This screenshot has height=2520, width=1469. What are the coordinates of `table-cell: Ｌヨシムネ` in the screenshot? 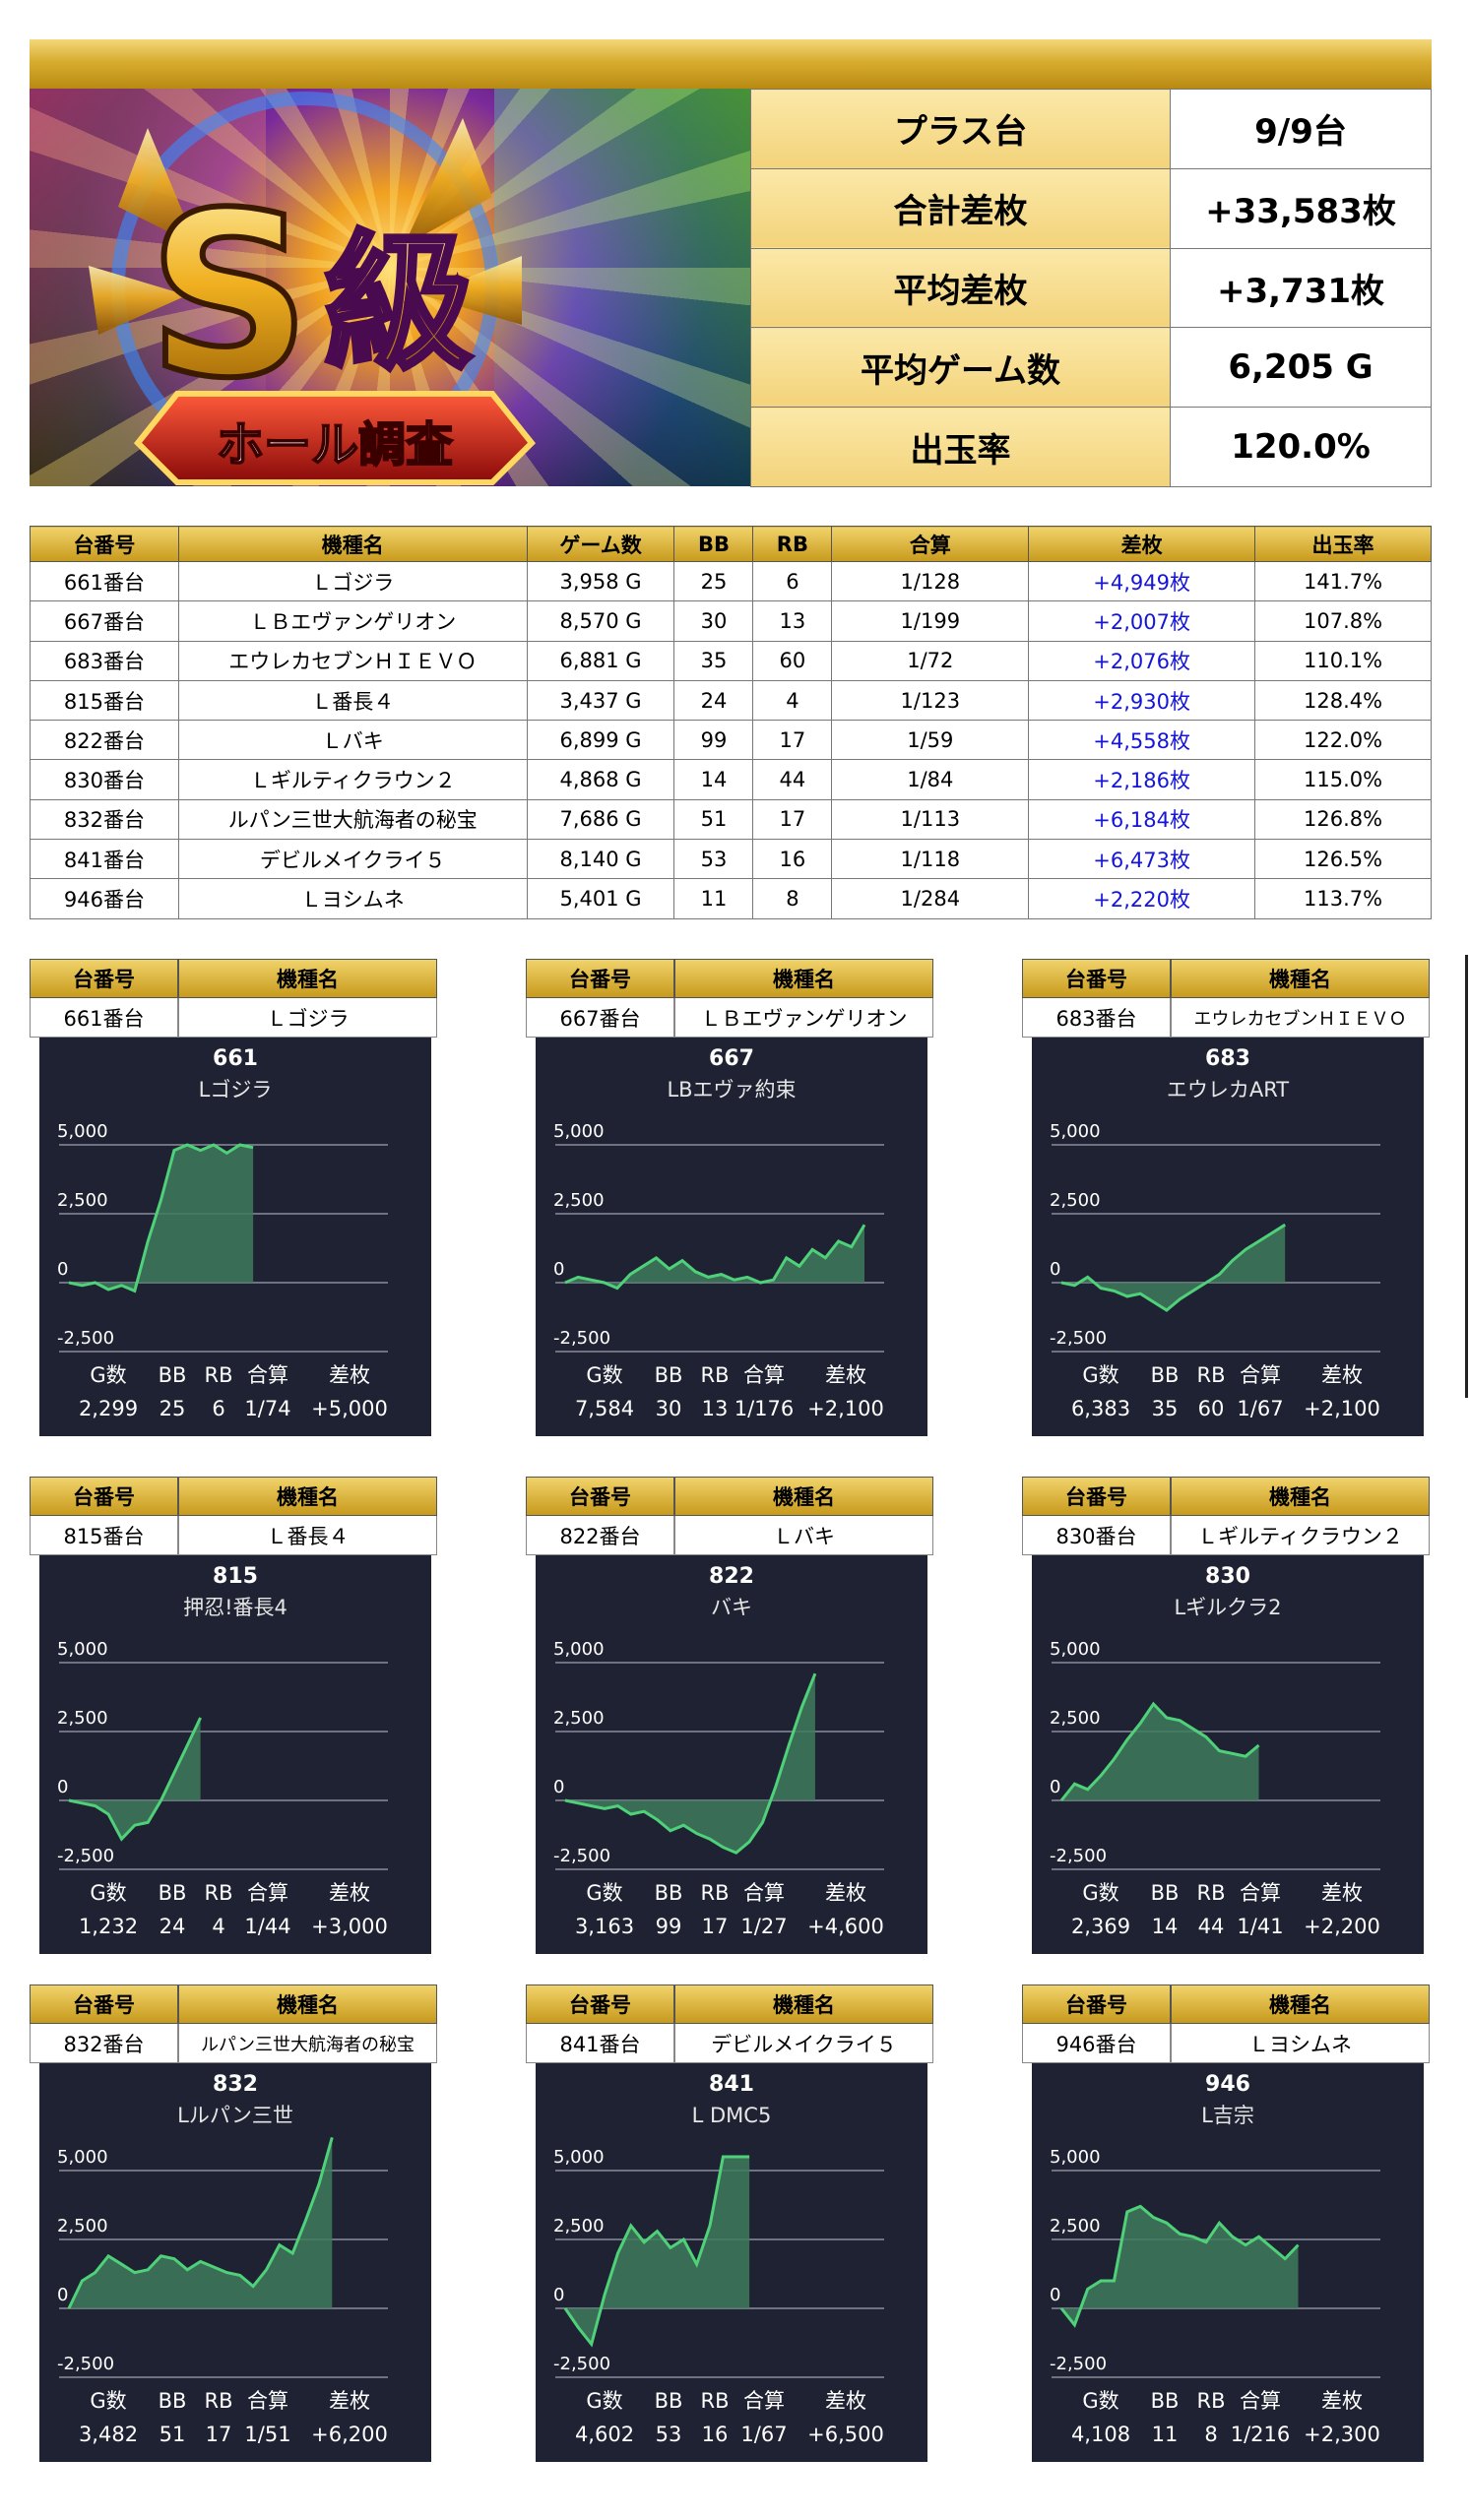 It's located at (352, 898).